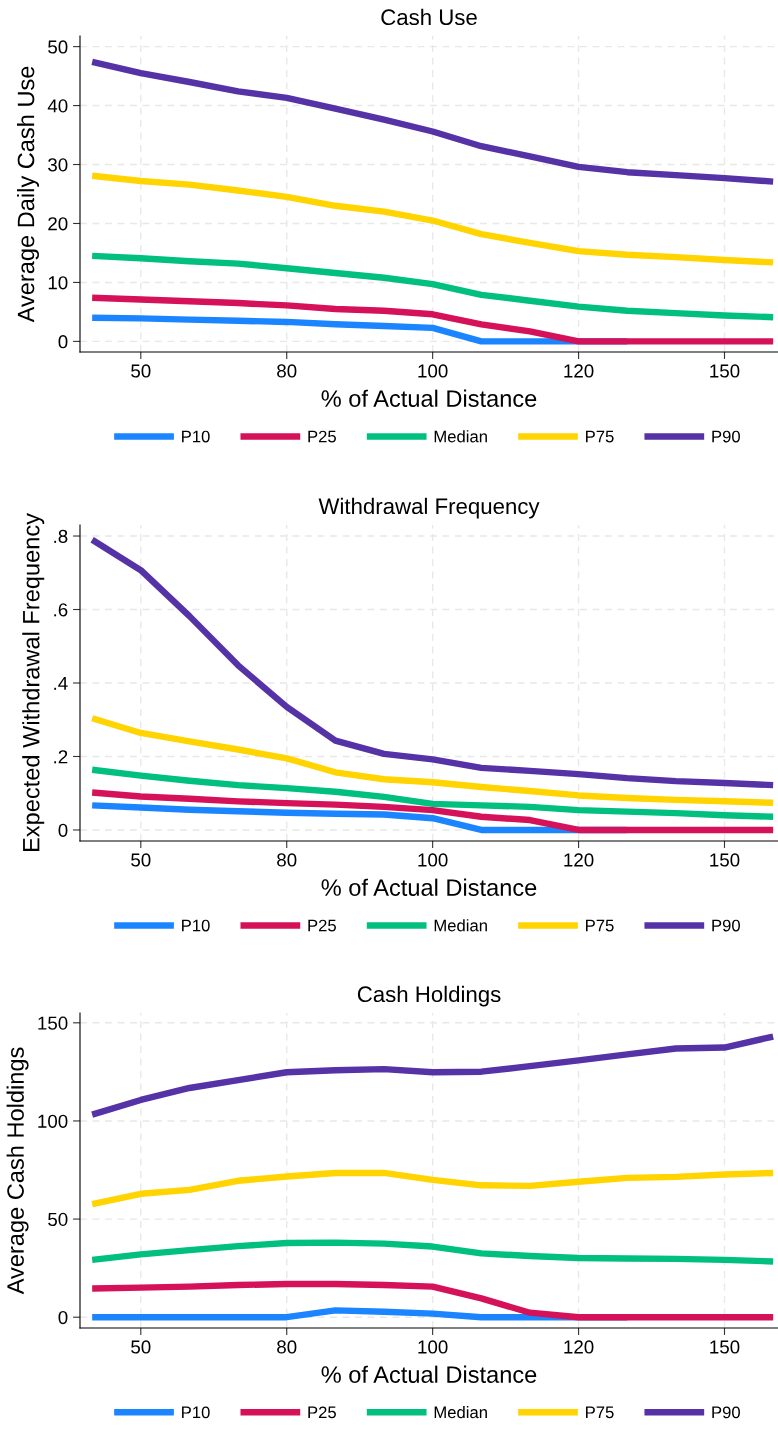  I want to click on chart-title: Cash Holdings, so click(429, 996).